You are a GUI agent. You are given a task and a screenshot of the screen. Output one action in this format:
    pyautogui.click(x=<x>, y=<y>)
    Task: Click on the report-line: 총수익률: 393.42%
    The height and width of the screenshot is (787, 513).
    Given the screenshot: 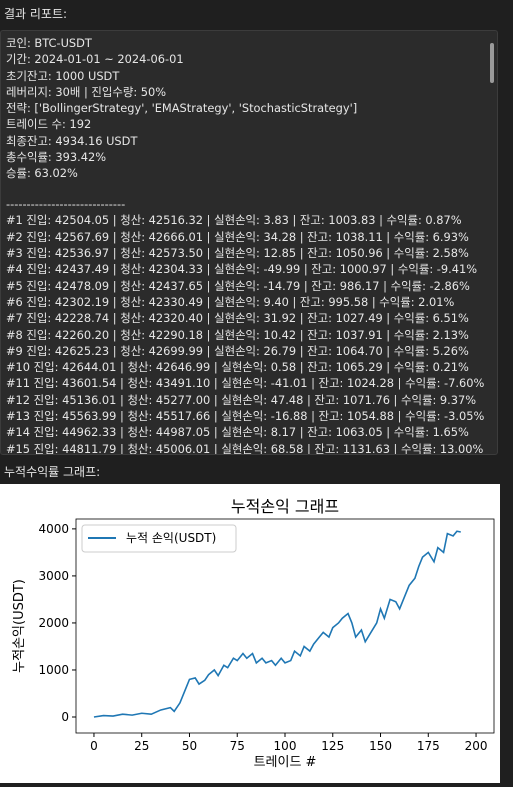 What is the action you would take?
    pyautogui.click(x=56, y=157)
    